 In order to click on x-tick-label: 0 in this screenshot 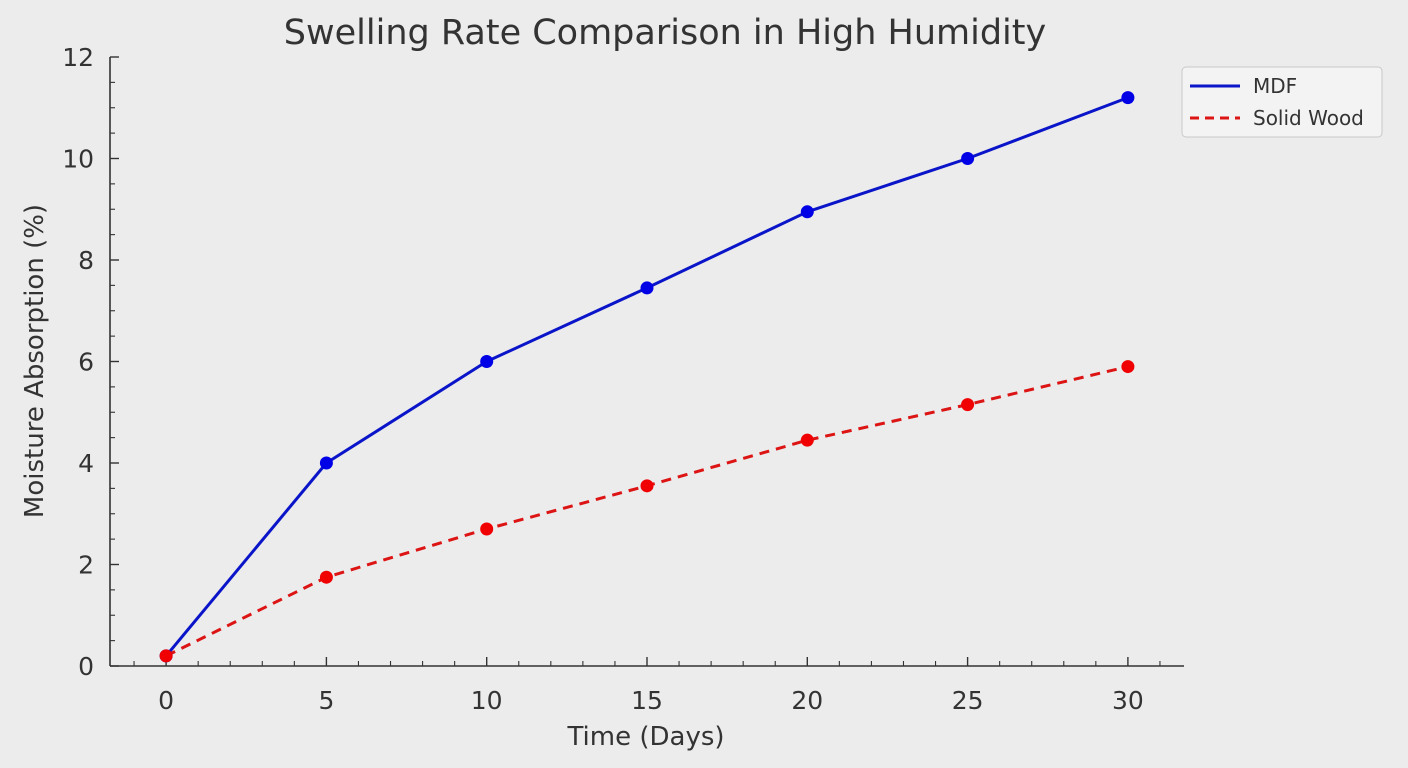, I will do `click(166, 700)`.